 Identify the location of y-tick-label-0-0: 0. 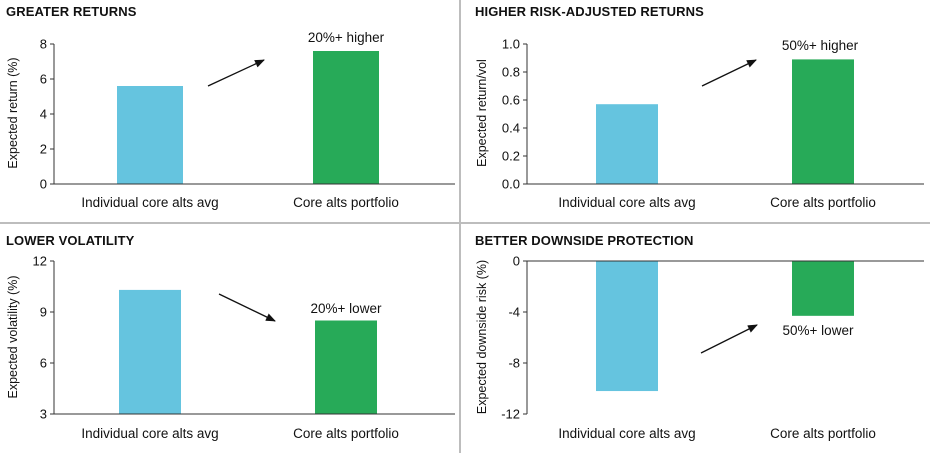
(43, 184).